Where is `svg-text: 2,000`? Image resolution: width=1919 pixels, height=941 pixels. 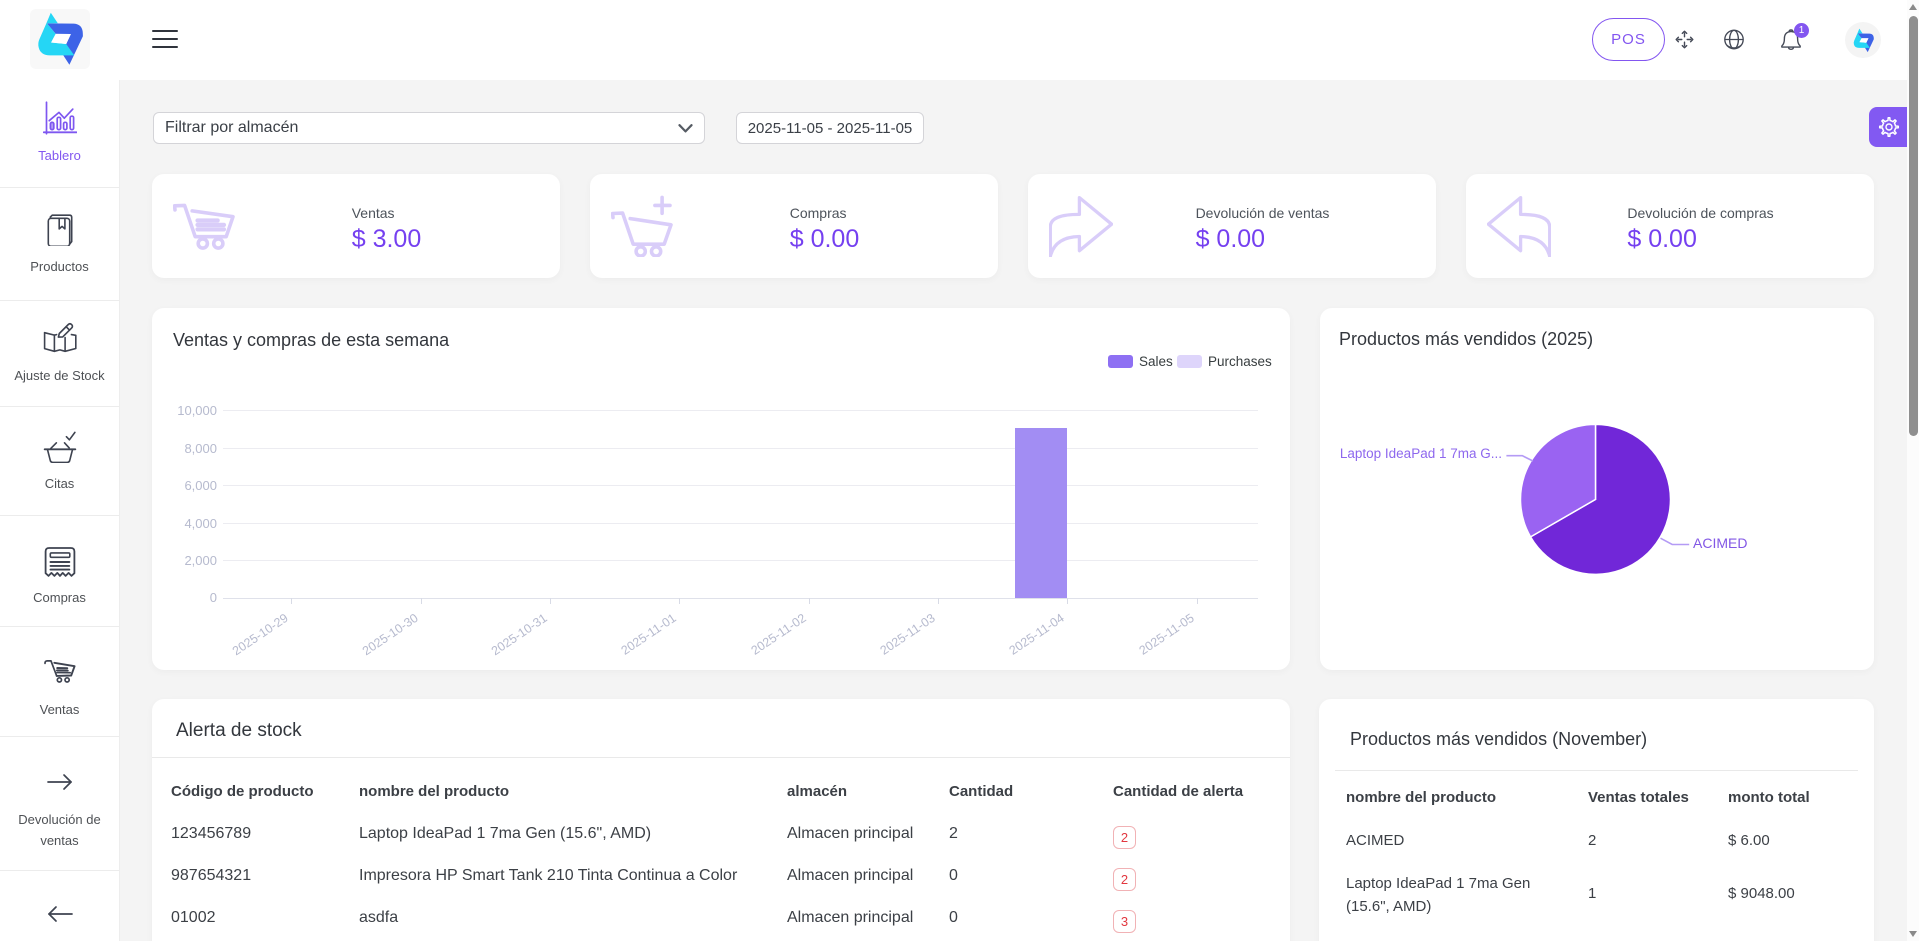 svg-text: 2,000 is located at coordinates (200, 560).